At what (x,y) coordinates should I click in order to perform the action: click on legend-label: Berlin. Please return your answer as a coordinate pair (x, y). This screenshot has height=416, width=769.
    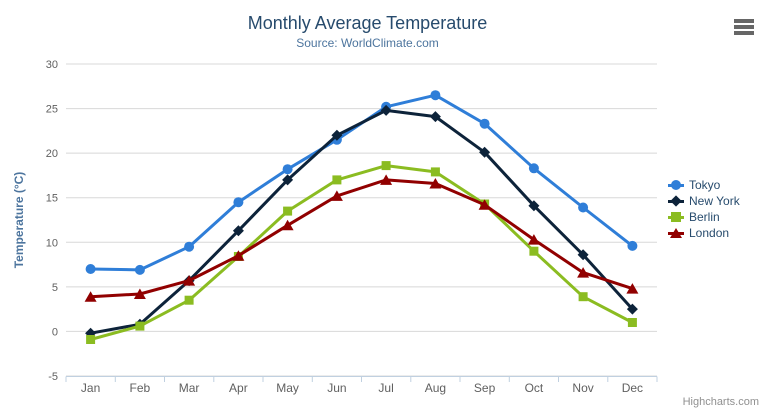
    Looking at the image, I should click on (704, 217).